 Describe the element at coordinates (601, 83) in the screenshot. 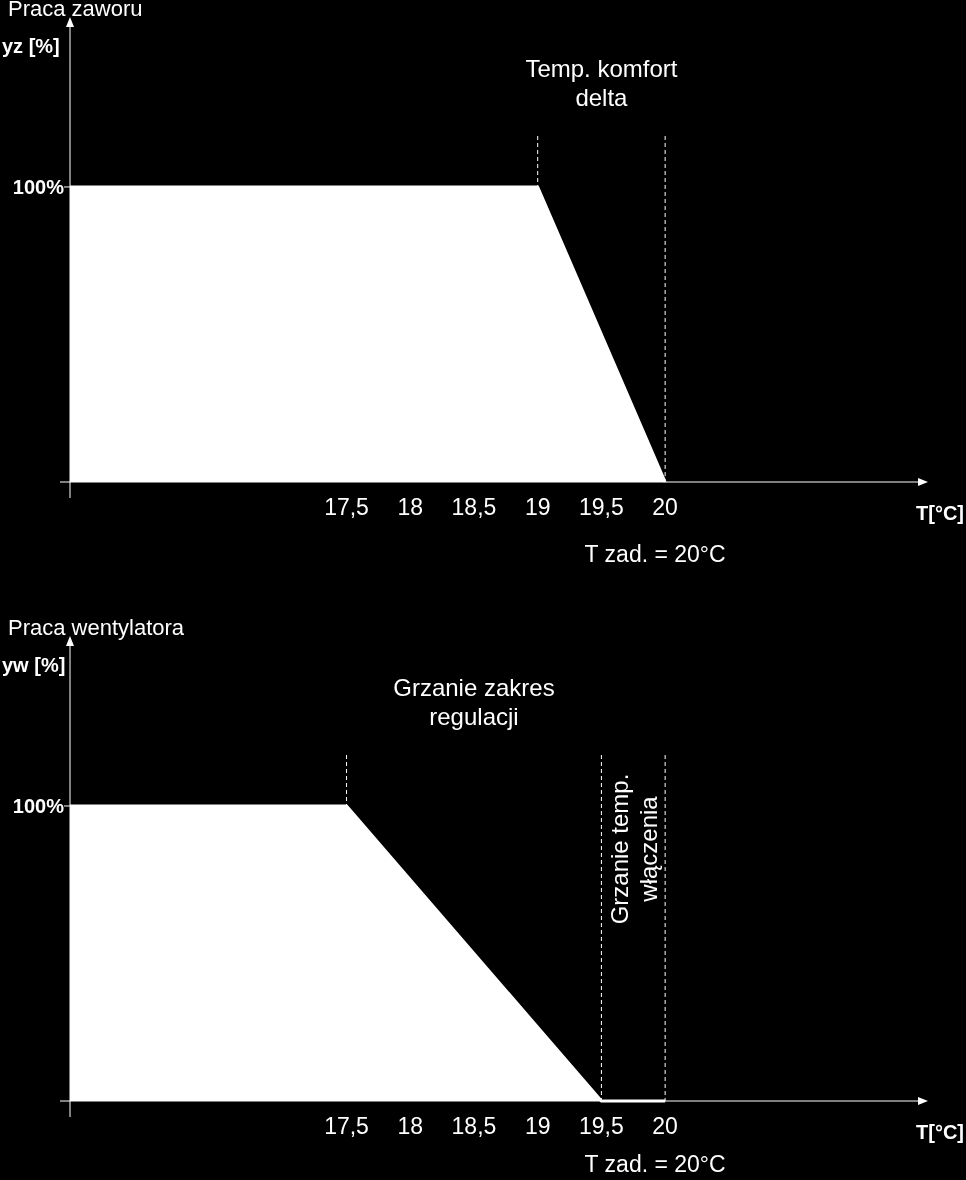

I see `ref-line-label: Temp. komfort delta` at that location.